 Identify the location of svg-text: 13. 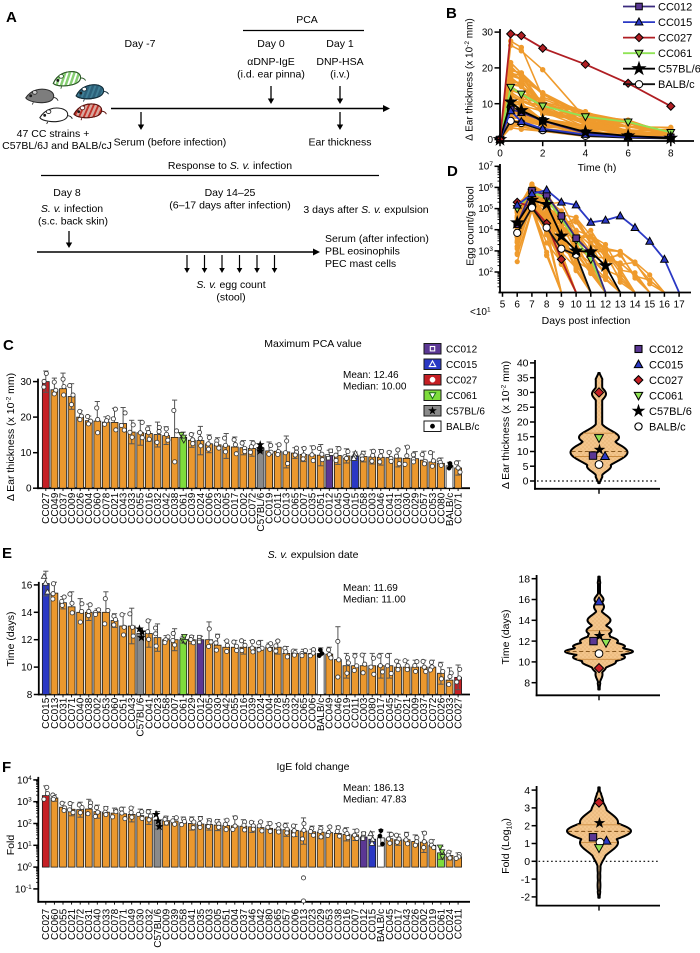
(621, 305).